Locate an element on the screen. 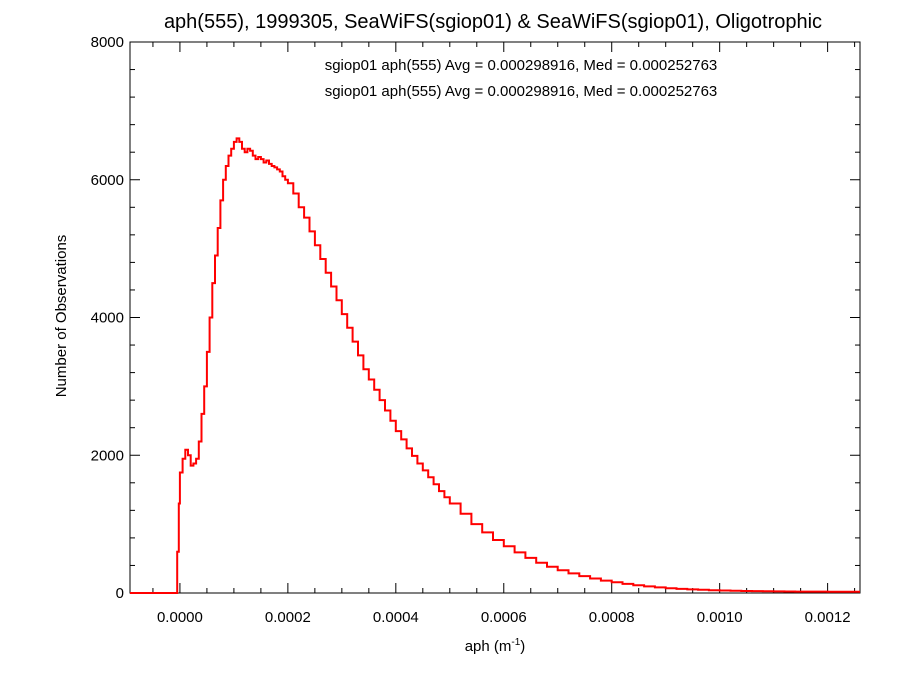 The height and width of the screenshot is (675, 900). x-tick-label: 0.0010 is located at coordinates (720, 617).